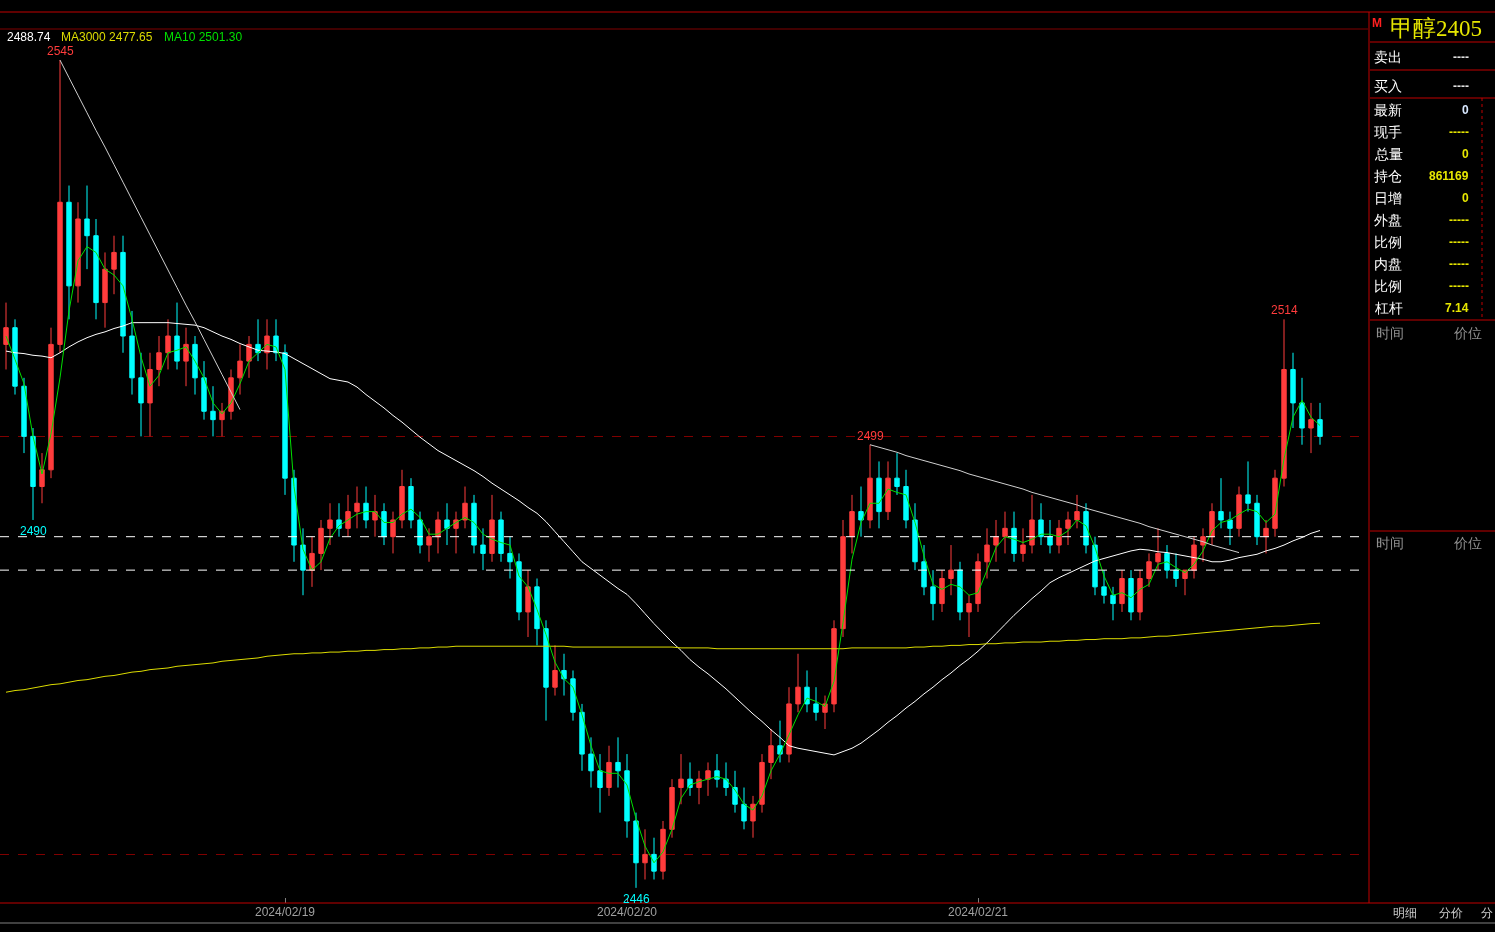 This screenshot has width=1495, height=932. Describe the element at coordinates (1285, 310) in the screenshot. I see `annotation: 2514` at that location.